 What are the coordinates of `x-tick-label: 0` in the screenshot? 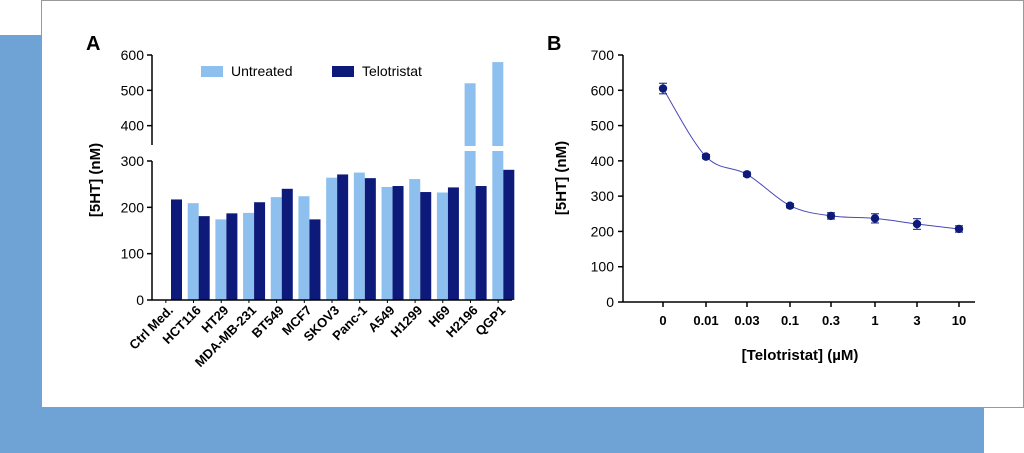 It's located at (662, 320).